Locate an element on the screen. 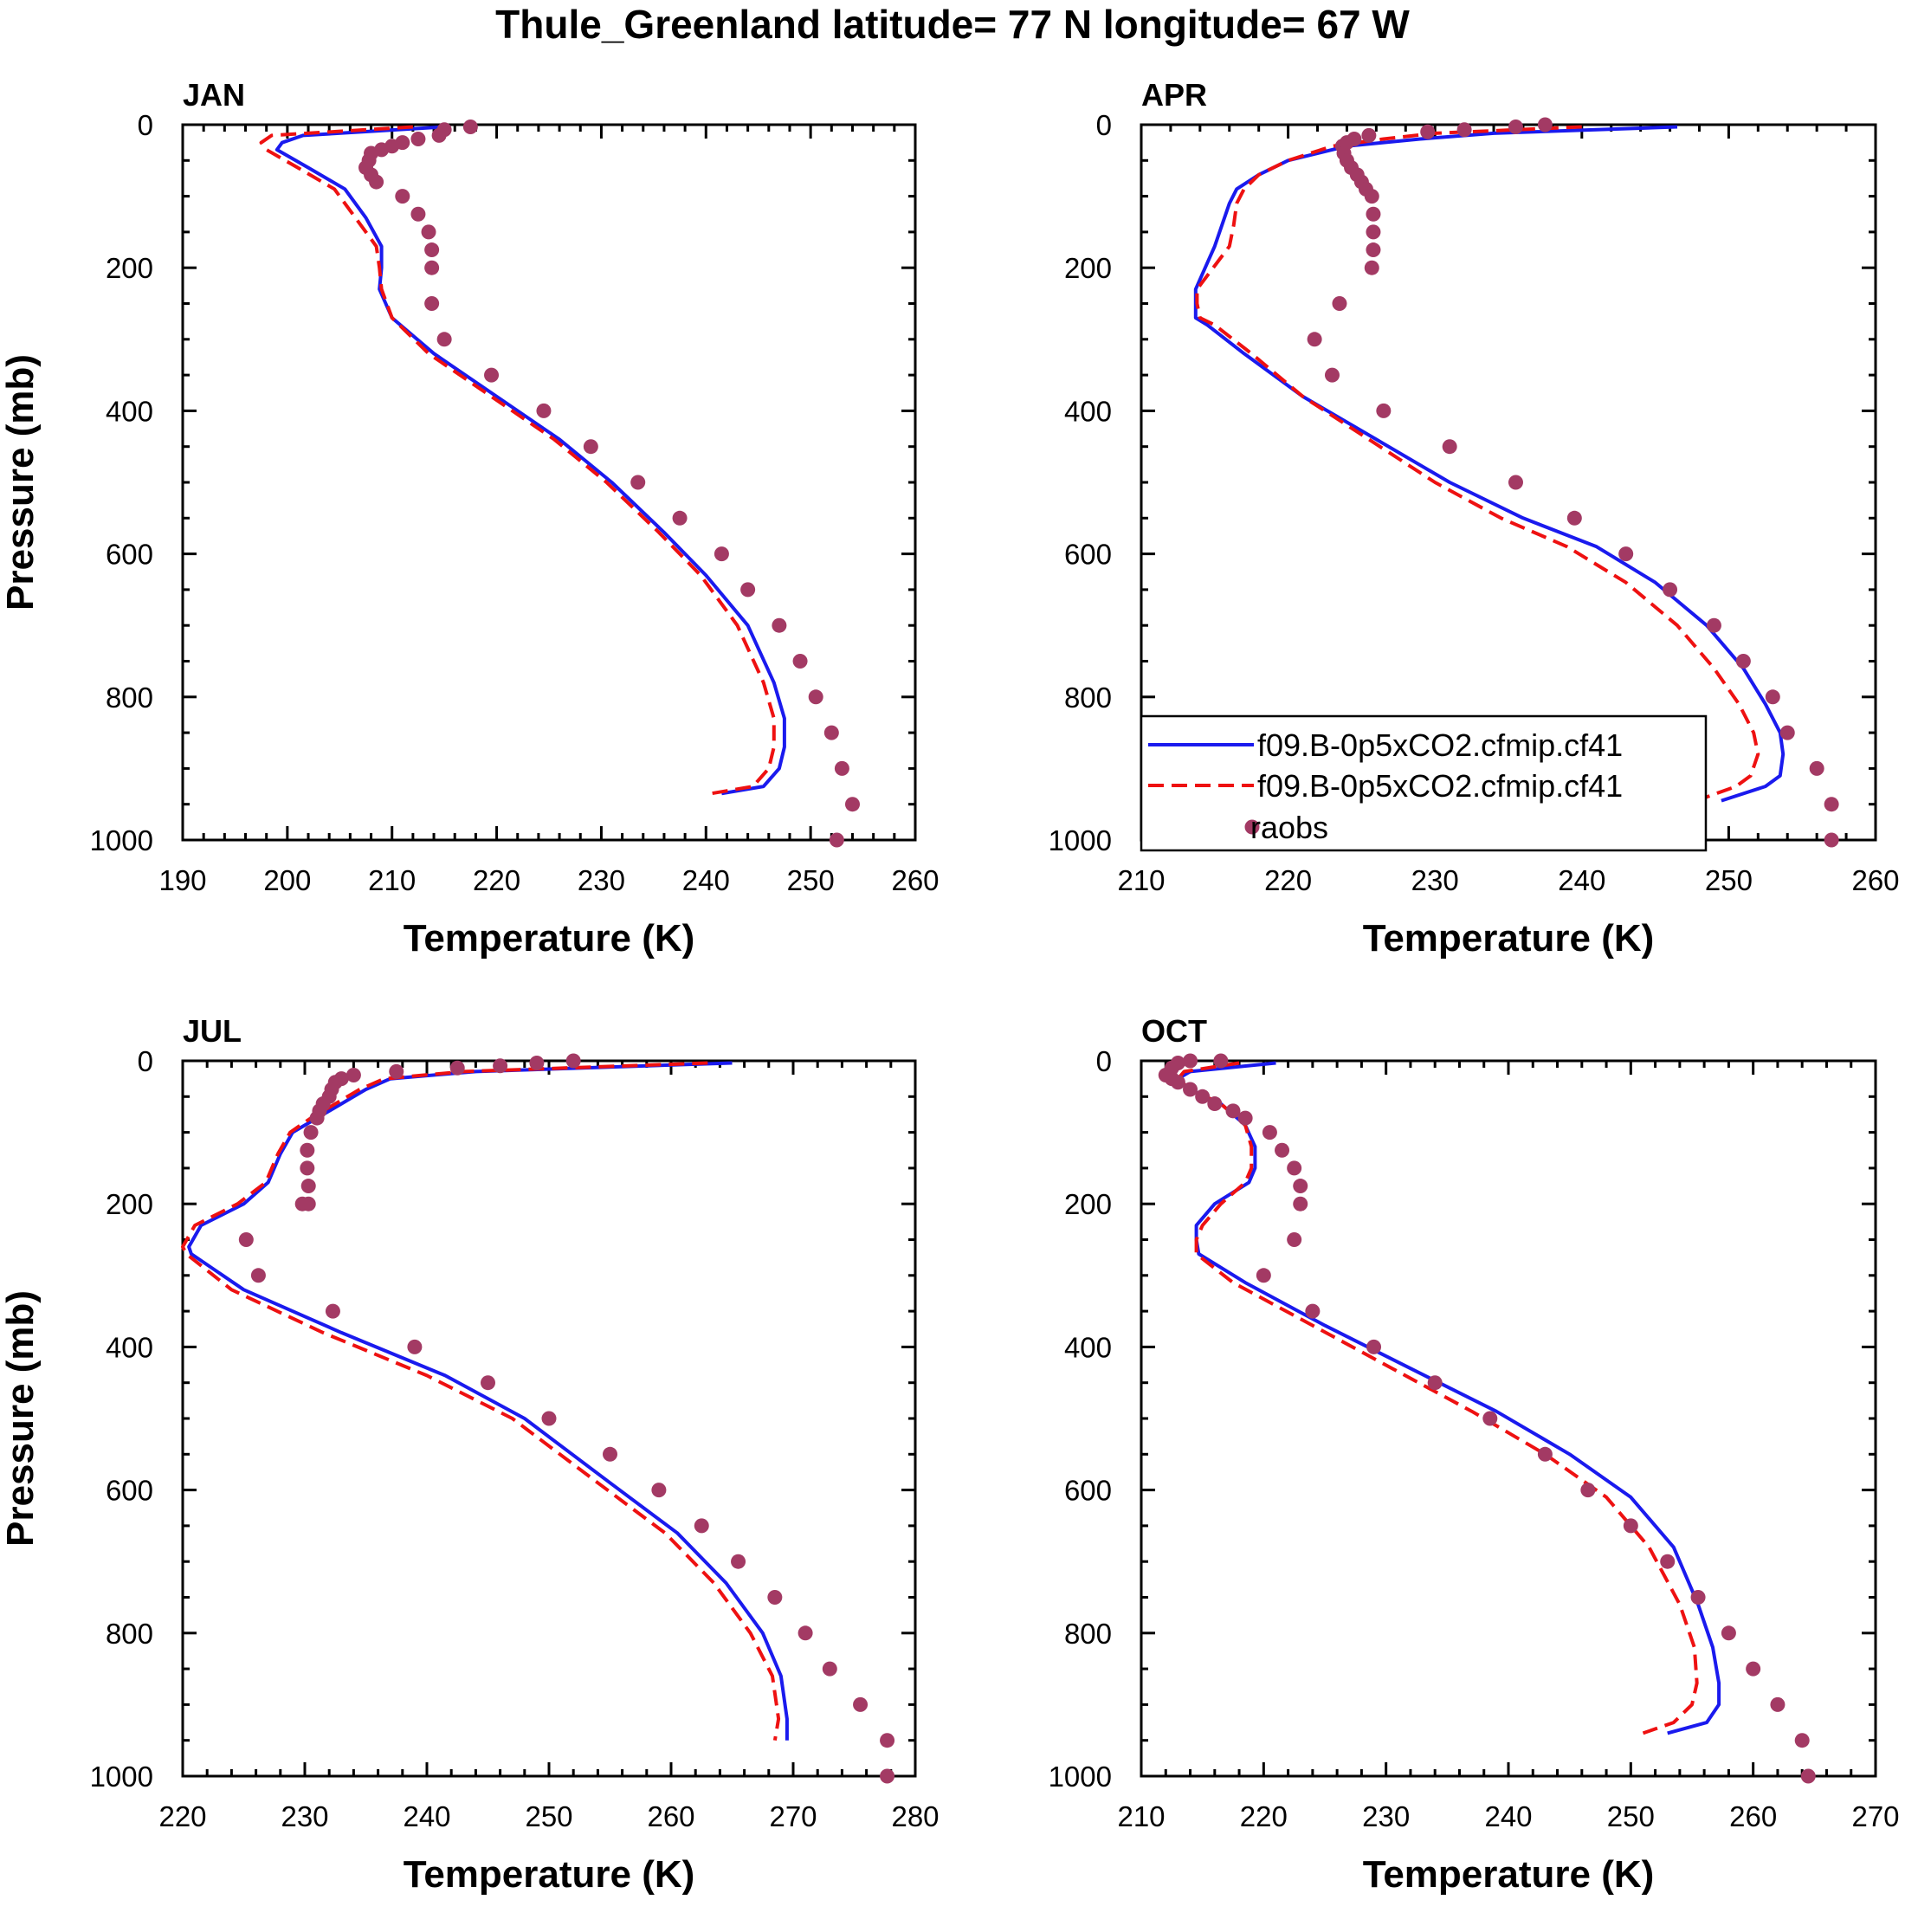  x-tick-label: 230 is located at coordinates (602, 880).